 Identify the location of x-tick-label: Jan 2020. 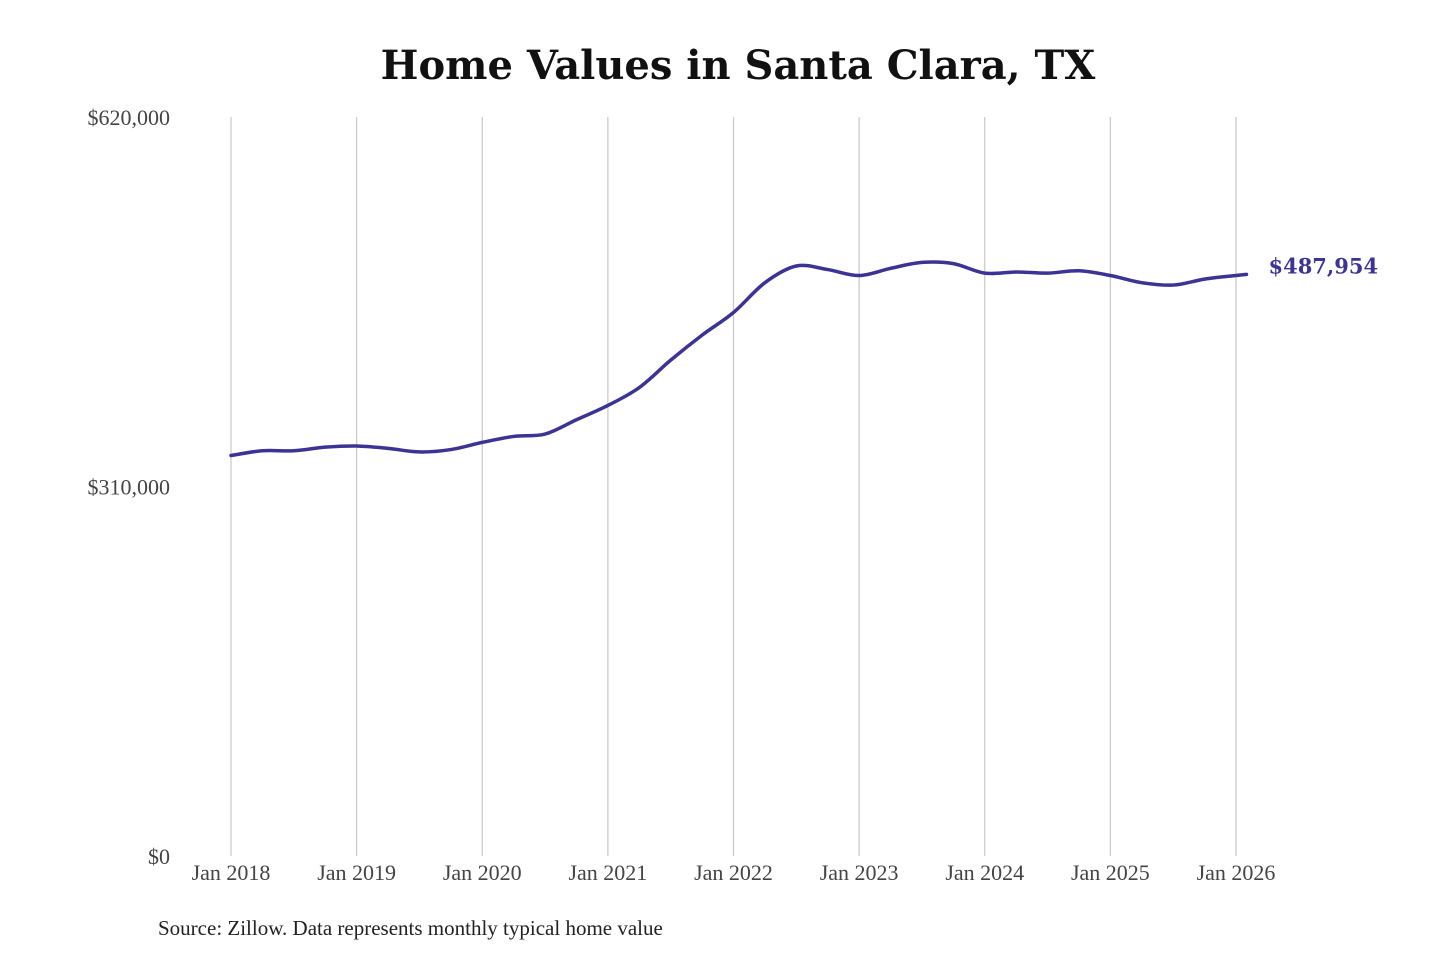
(482, 872).